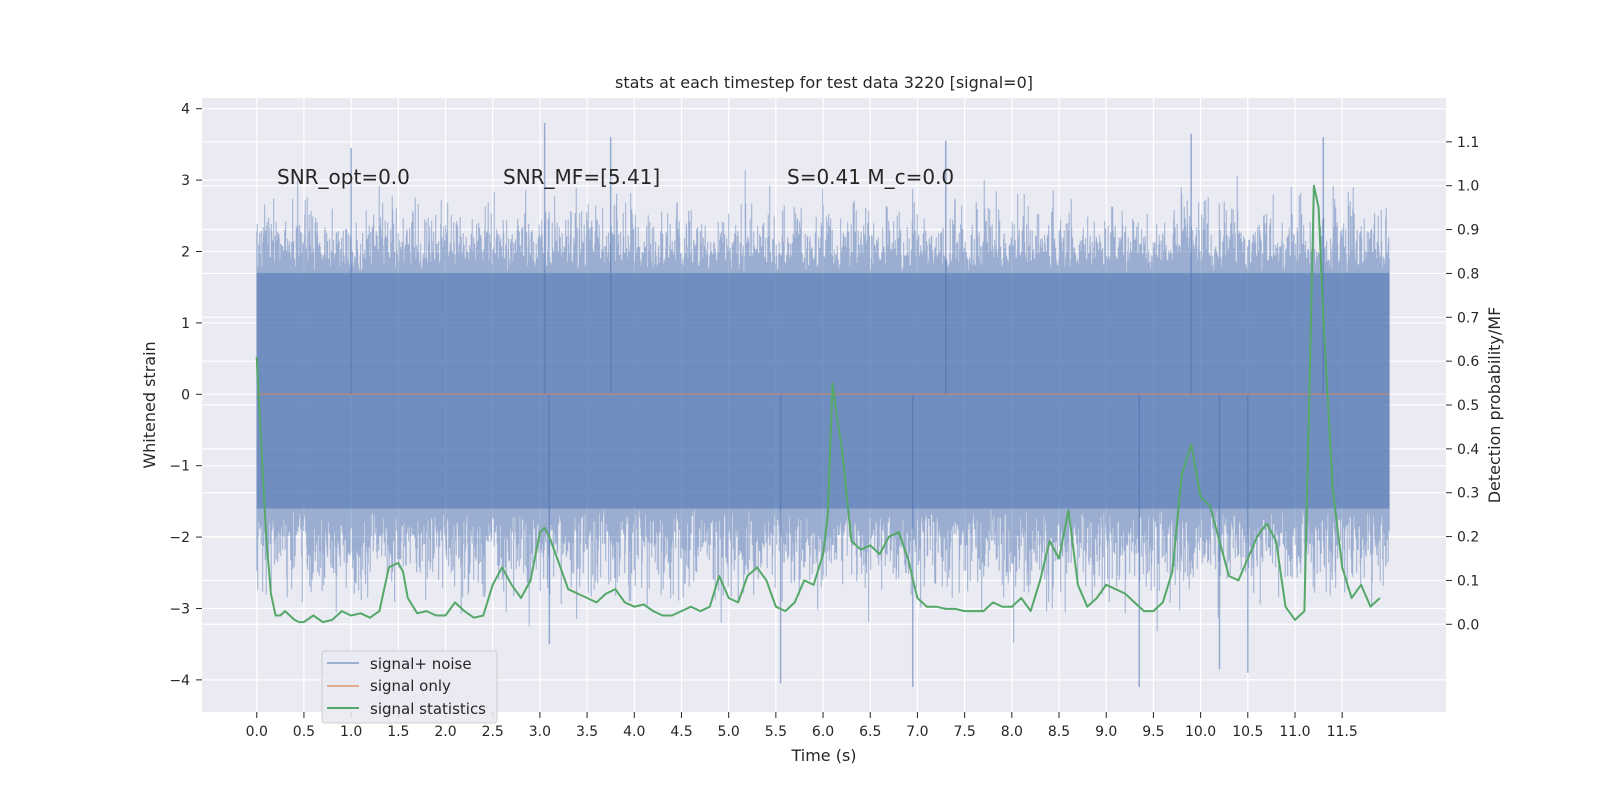  I want to click on x-tick-label: 5.5, so click(776, 732).